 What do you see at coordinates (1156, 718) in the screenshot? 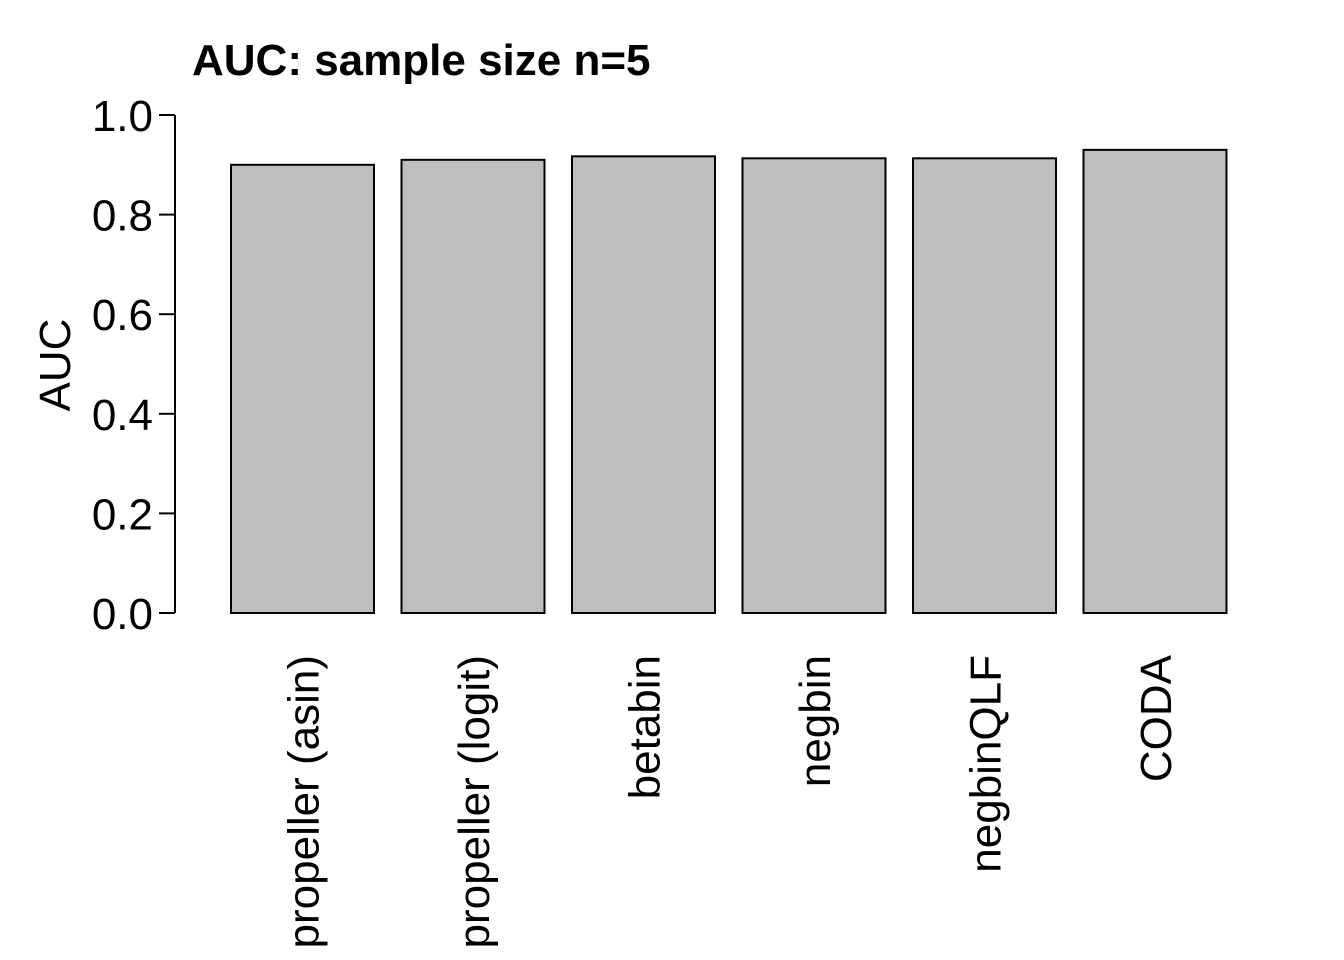
I see `x-tick-label: CODA` at bounding box center [1156, 718].